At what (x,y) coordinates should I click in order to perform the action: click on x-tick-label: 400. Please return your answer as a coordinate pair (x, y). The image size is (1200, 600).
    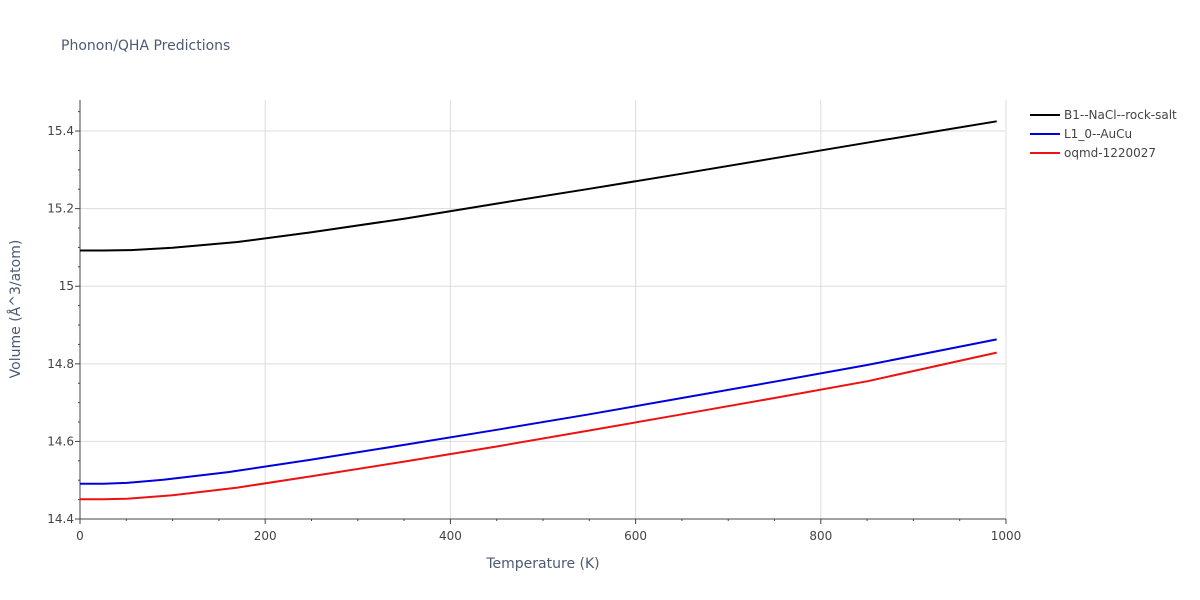
    Looking at the image, I should click on (450, 536).